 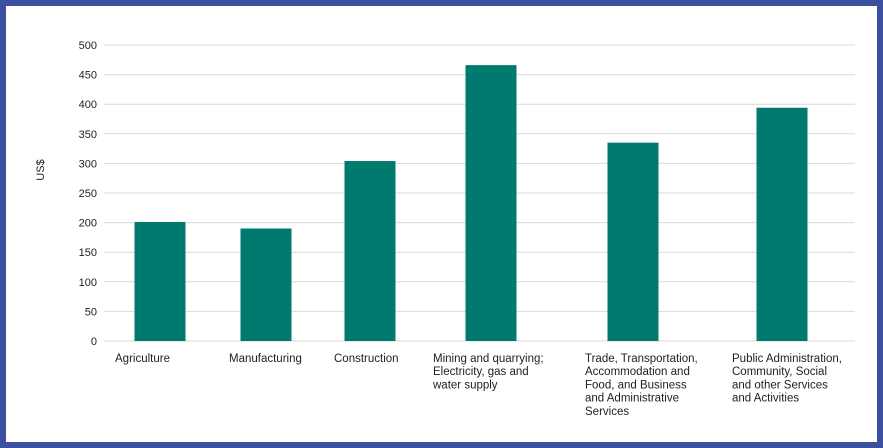 I want to click on y-tick-label: 300, so click(x=88, y=164).